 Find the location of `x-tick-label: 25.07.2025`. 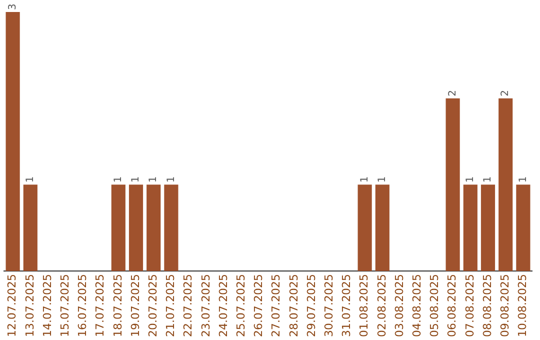

x-tick-label: 25.07.2025 is located at coordinates (241, 306).